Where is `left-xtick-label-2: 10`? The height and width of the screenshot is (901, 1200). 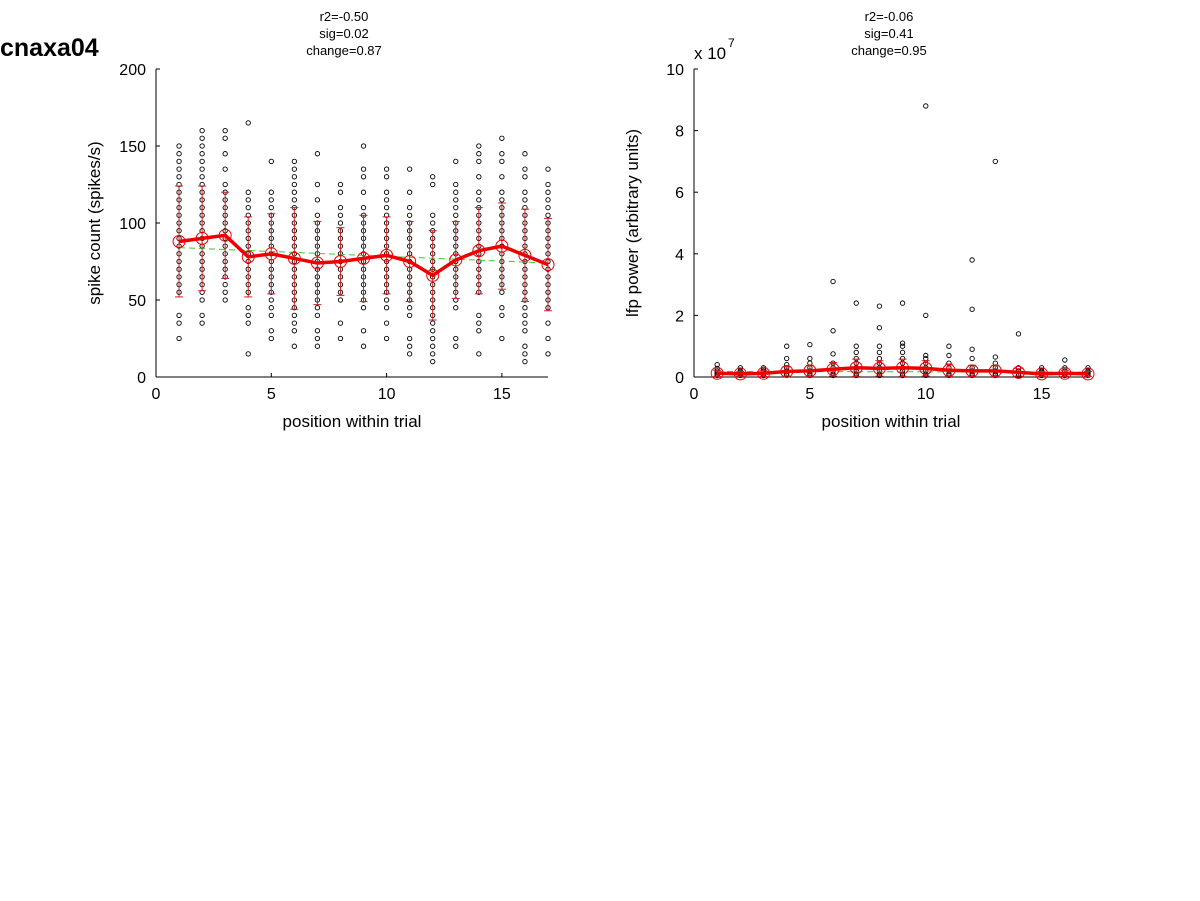
left-xtick-label-2: 10 is located at coordinates (387, 394).